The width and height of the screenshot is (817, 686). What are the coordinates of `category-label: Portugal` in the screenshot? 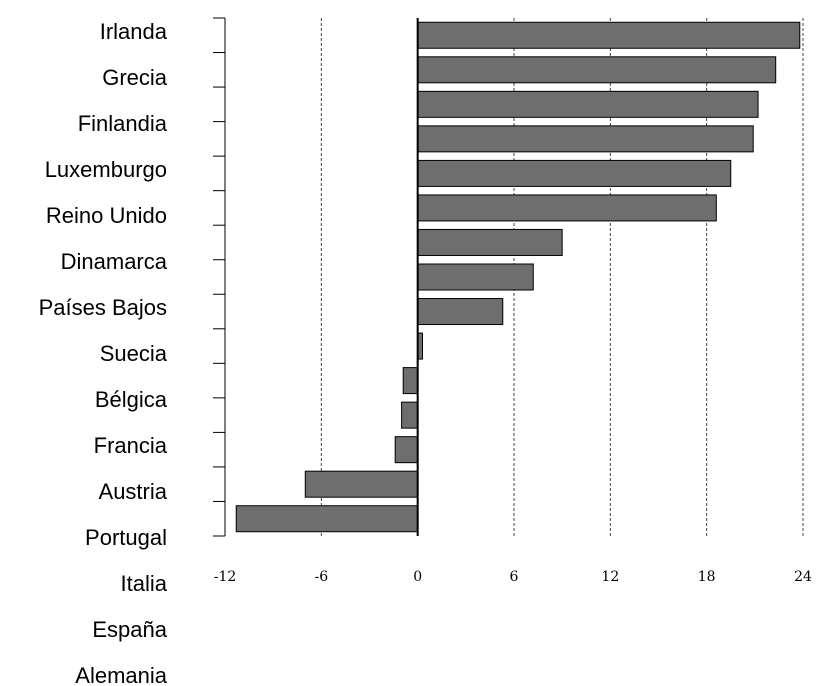 It's located at (126, 537).